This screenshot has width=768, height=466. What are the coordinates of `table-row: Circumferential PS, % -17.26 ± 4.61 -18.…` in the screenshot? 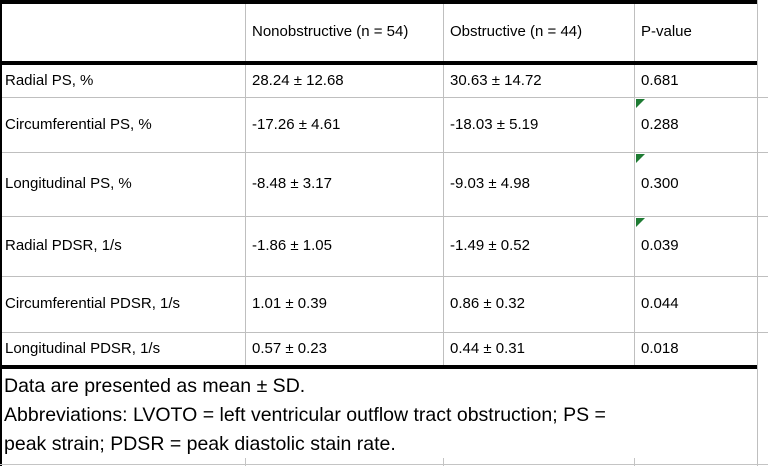 It's located at (384, 125).